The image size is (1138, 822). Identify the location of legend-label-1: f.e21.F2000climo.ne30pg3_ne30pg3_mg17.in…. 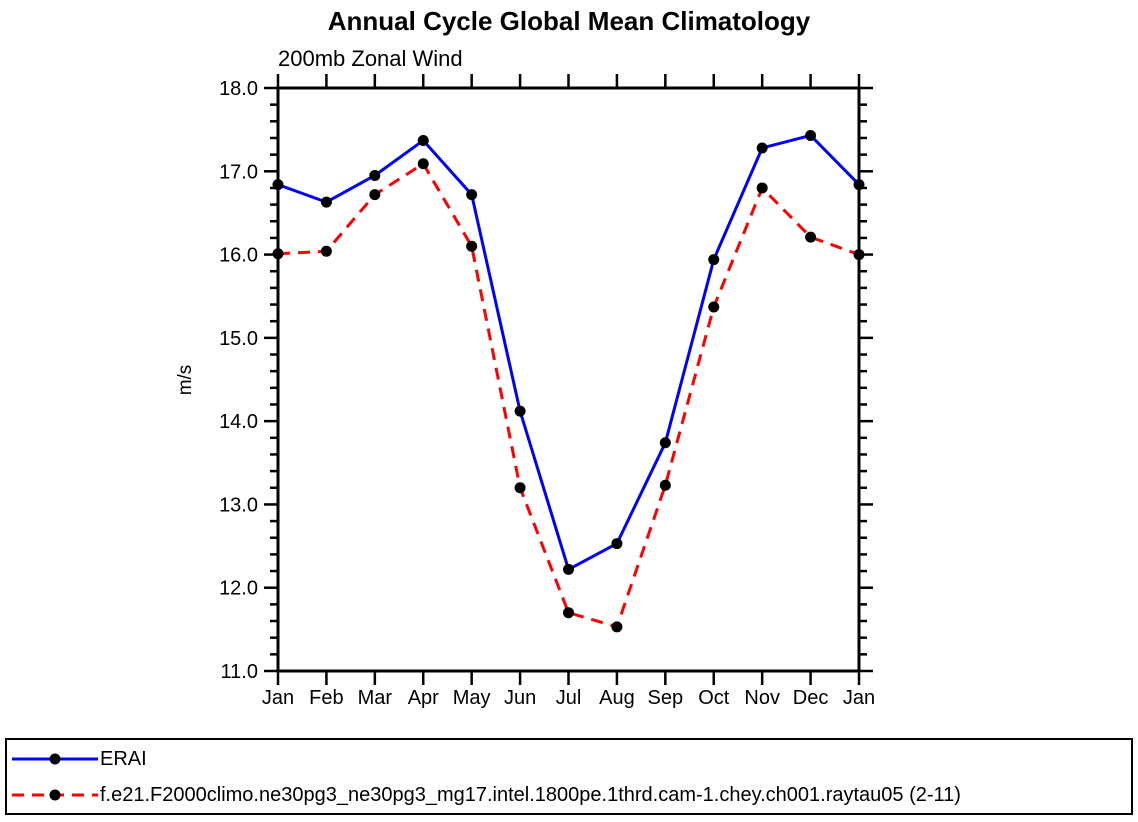
(530, 795).